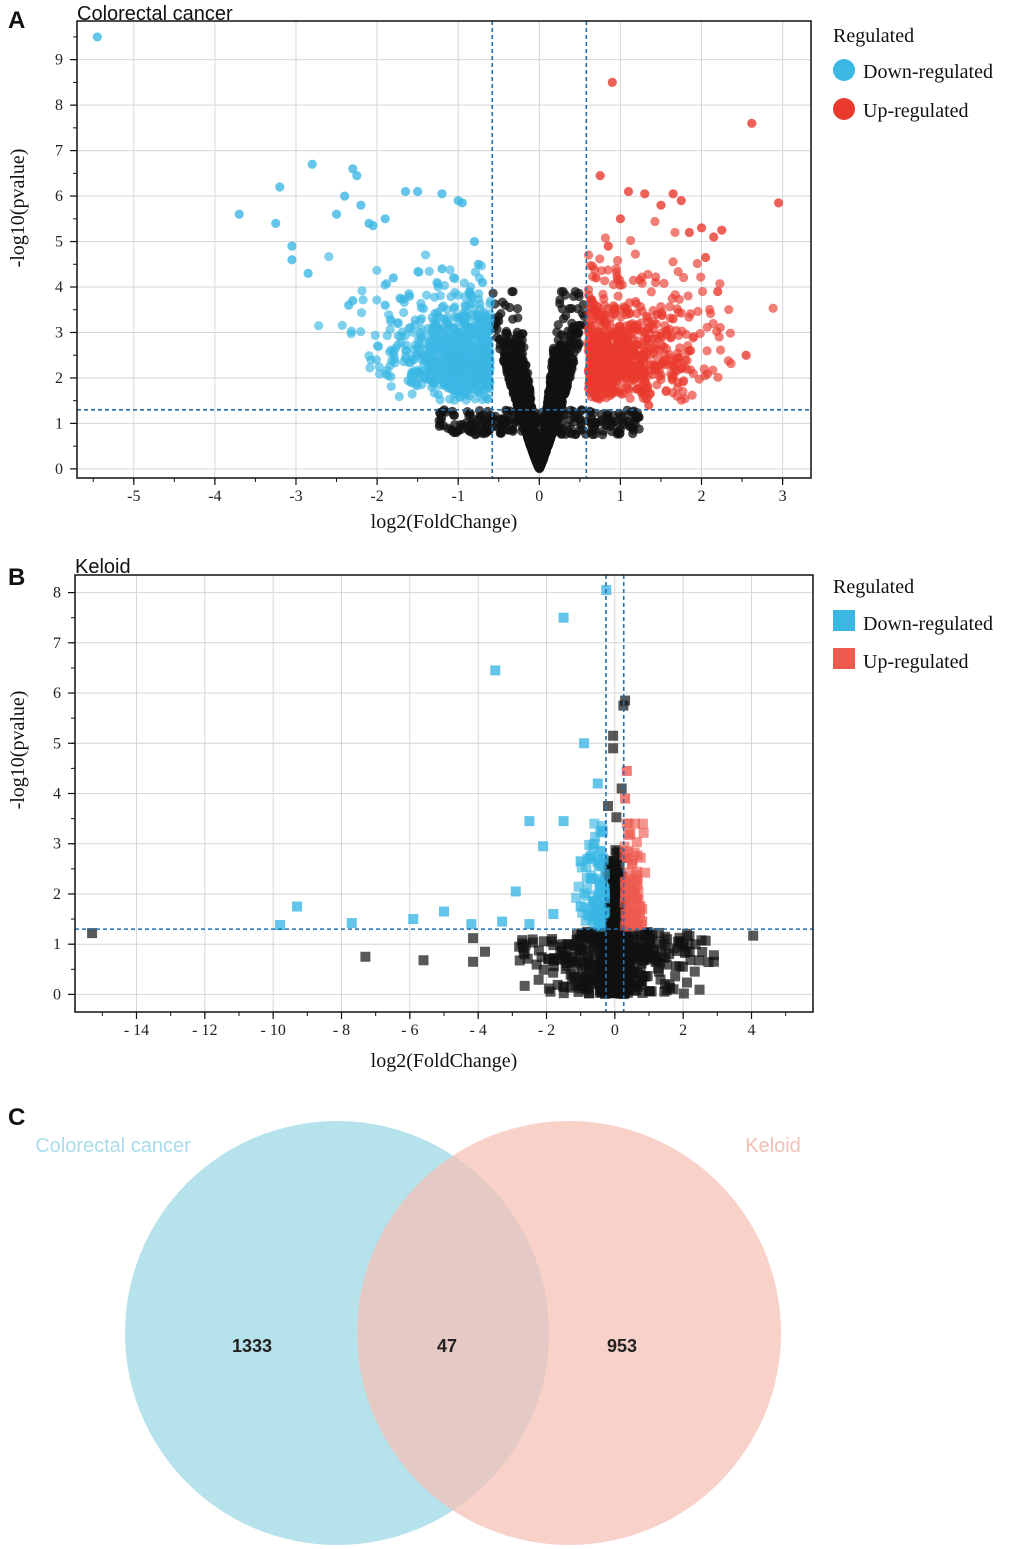  Describe the element at coordinates (59, 469) in the screenshot. I see `y-tick-label-a: 0` at that location.